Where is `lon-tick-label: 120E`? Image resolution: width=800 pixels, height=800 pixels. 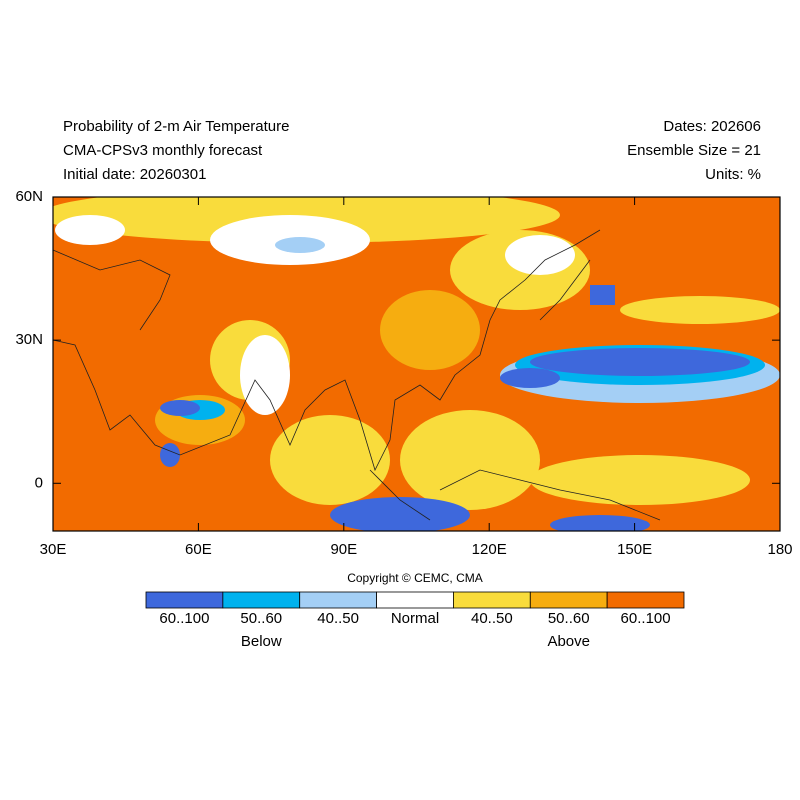 lon-tick-label: 120E is located at coordinates (489, 549).